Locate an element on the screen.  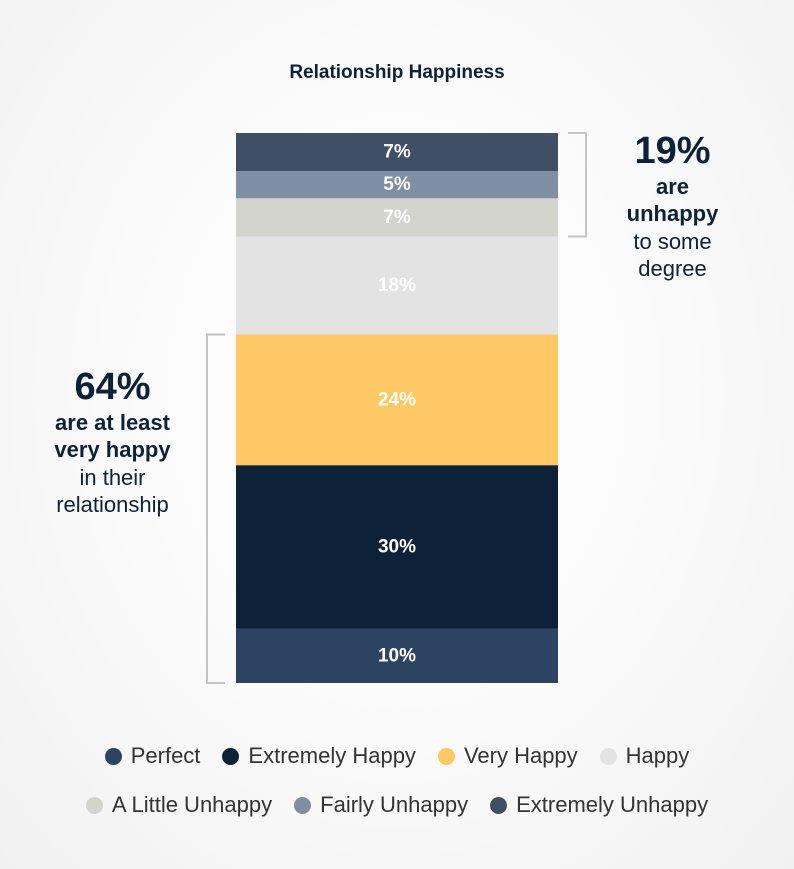
data-label-a-little-unhappy: 7% is located at coordinates (397, 217).